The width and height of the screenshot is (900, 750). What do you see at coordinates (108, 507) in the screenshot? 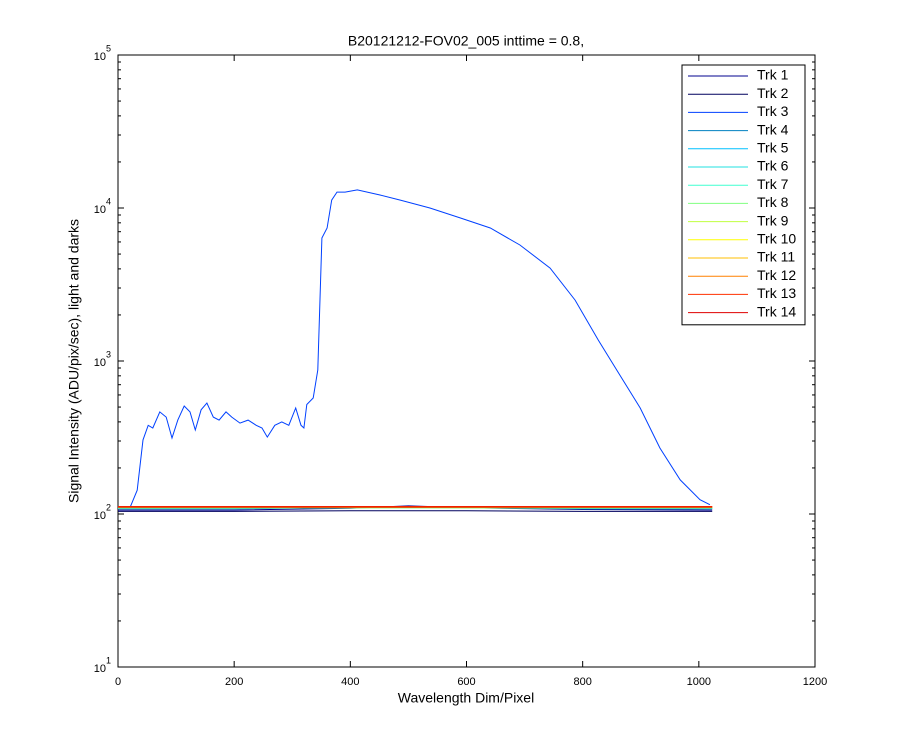
I see `y-tick-exponent: 2` at bounding box center [108, 507].